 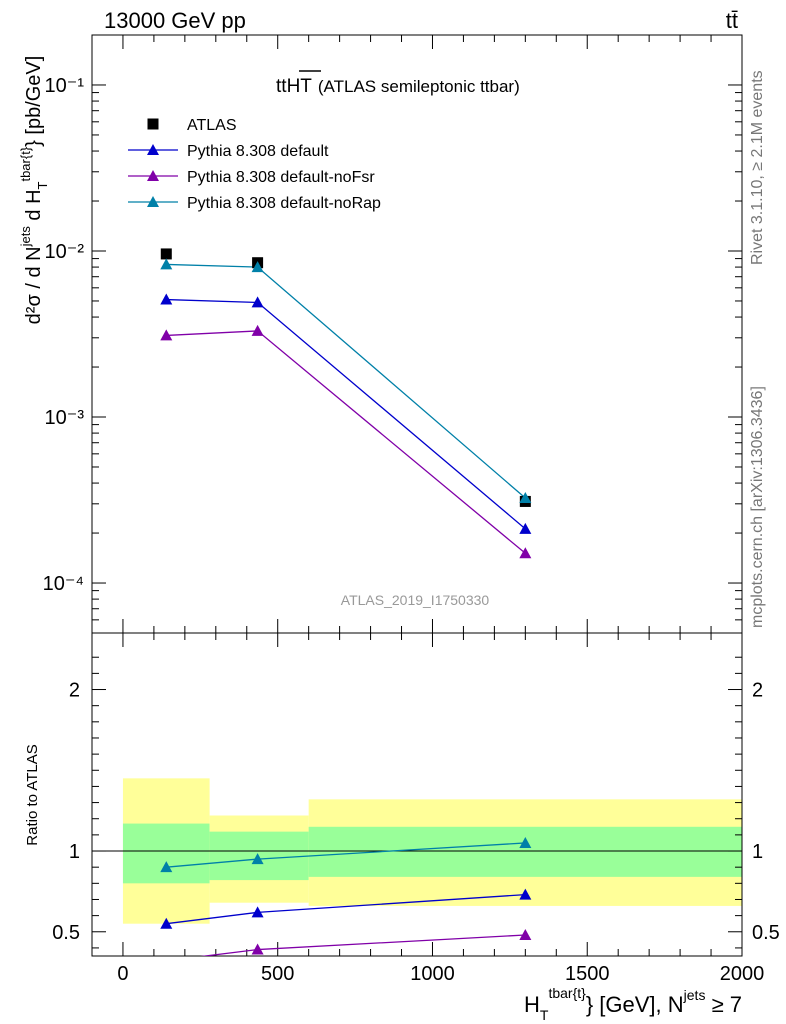 What do you see at coordinates (63, 584) in the screenshot?
I see `main-y-tick-label: 10⁻⁴` at bounding box center [63, 584].